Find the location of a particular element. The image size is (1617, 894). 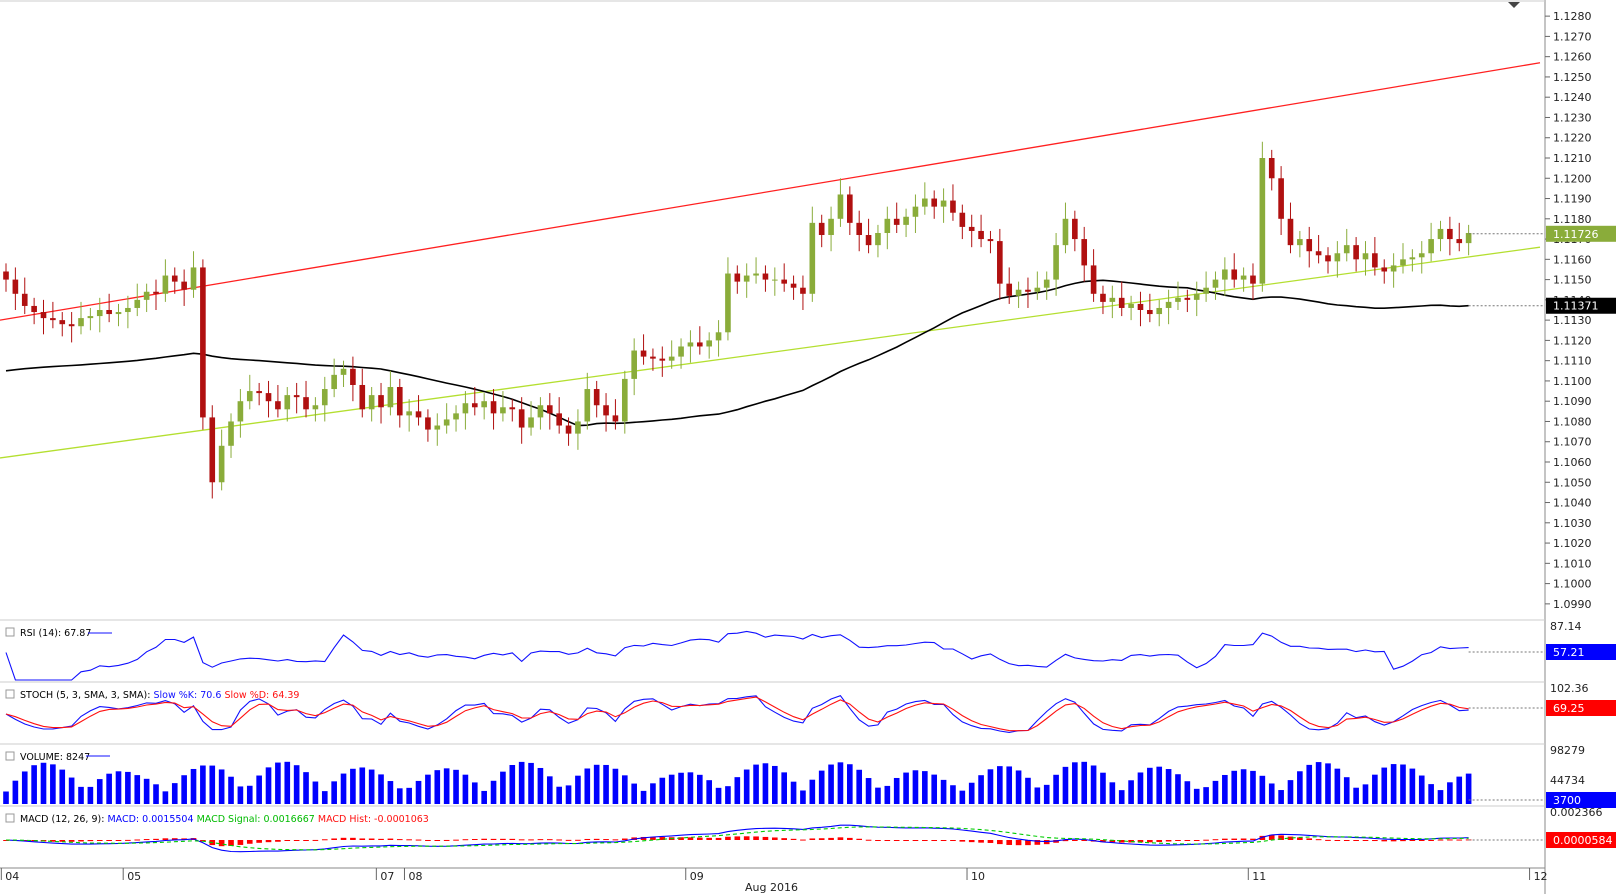

price-tags: 1.11726 1.11371 is located at coordinates (1542, 269).